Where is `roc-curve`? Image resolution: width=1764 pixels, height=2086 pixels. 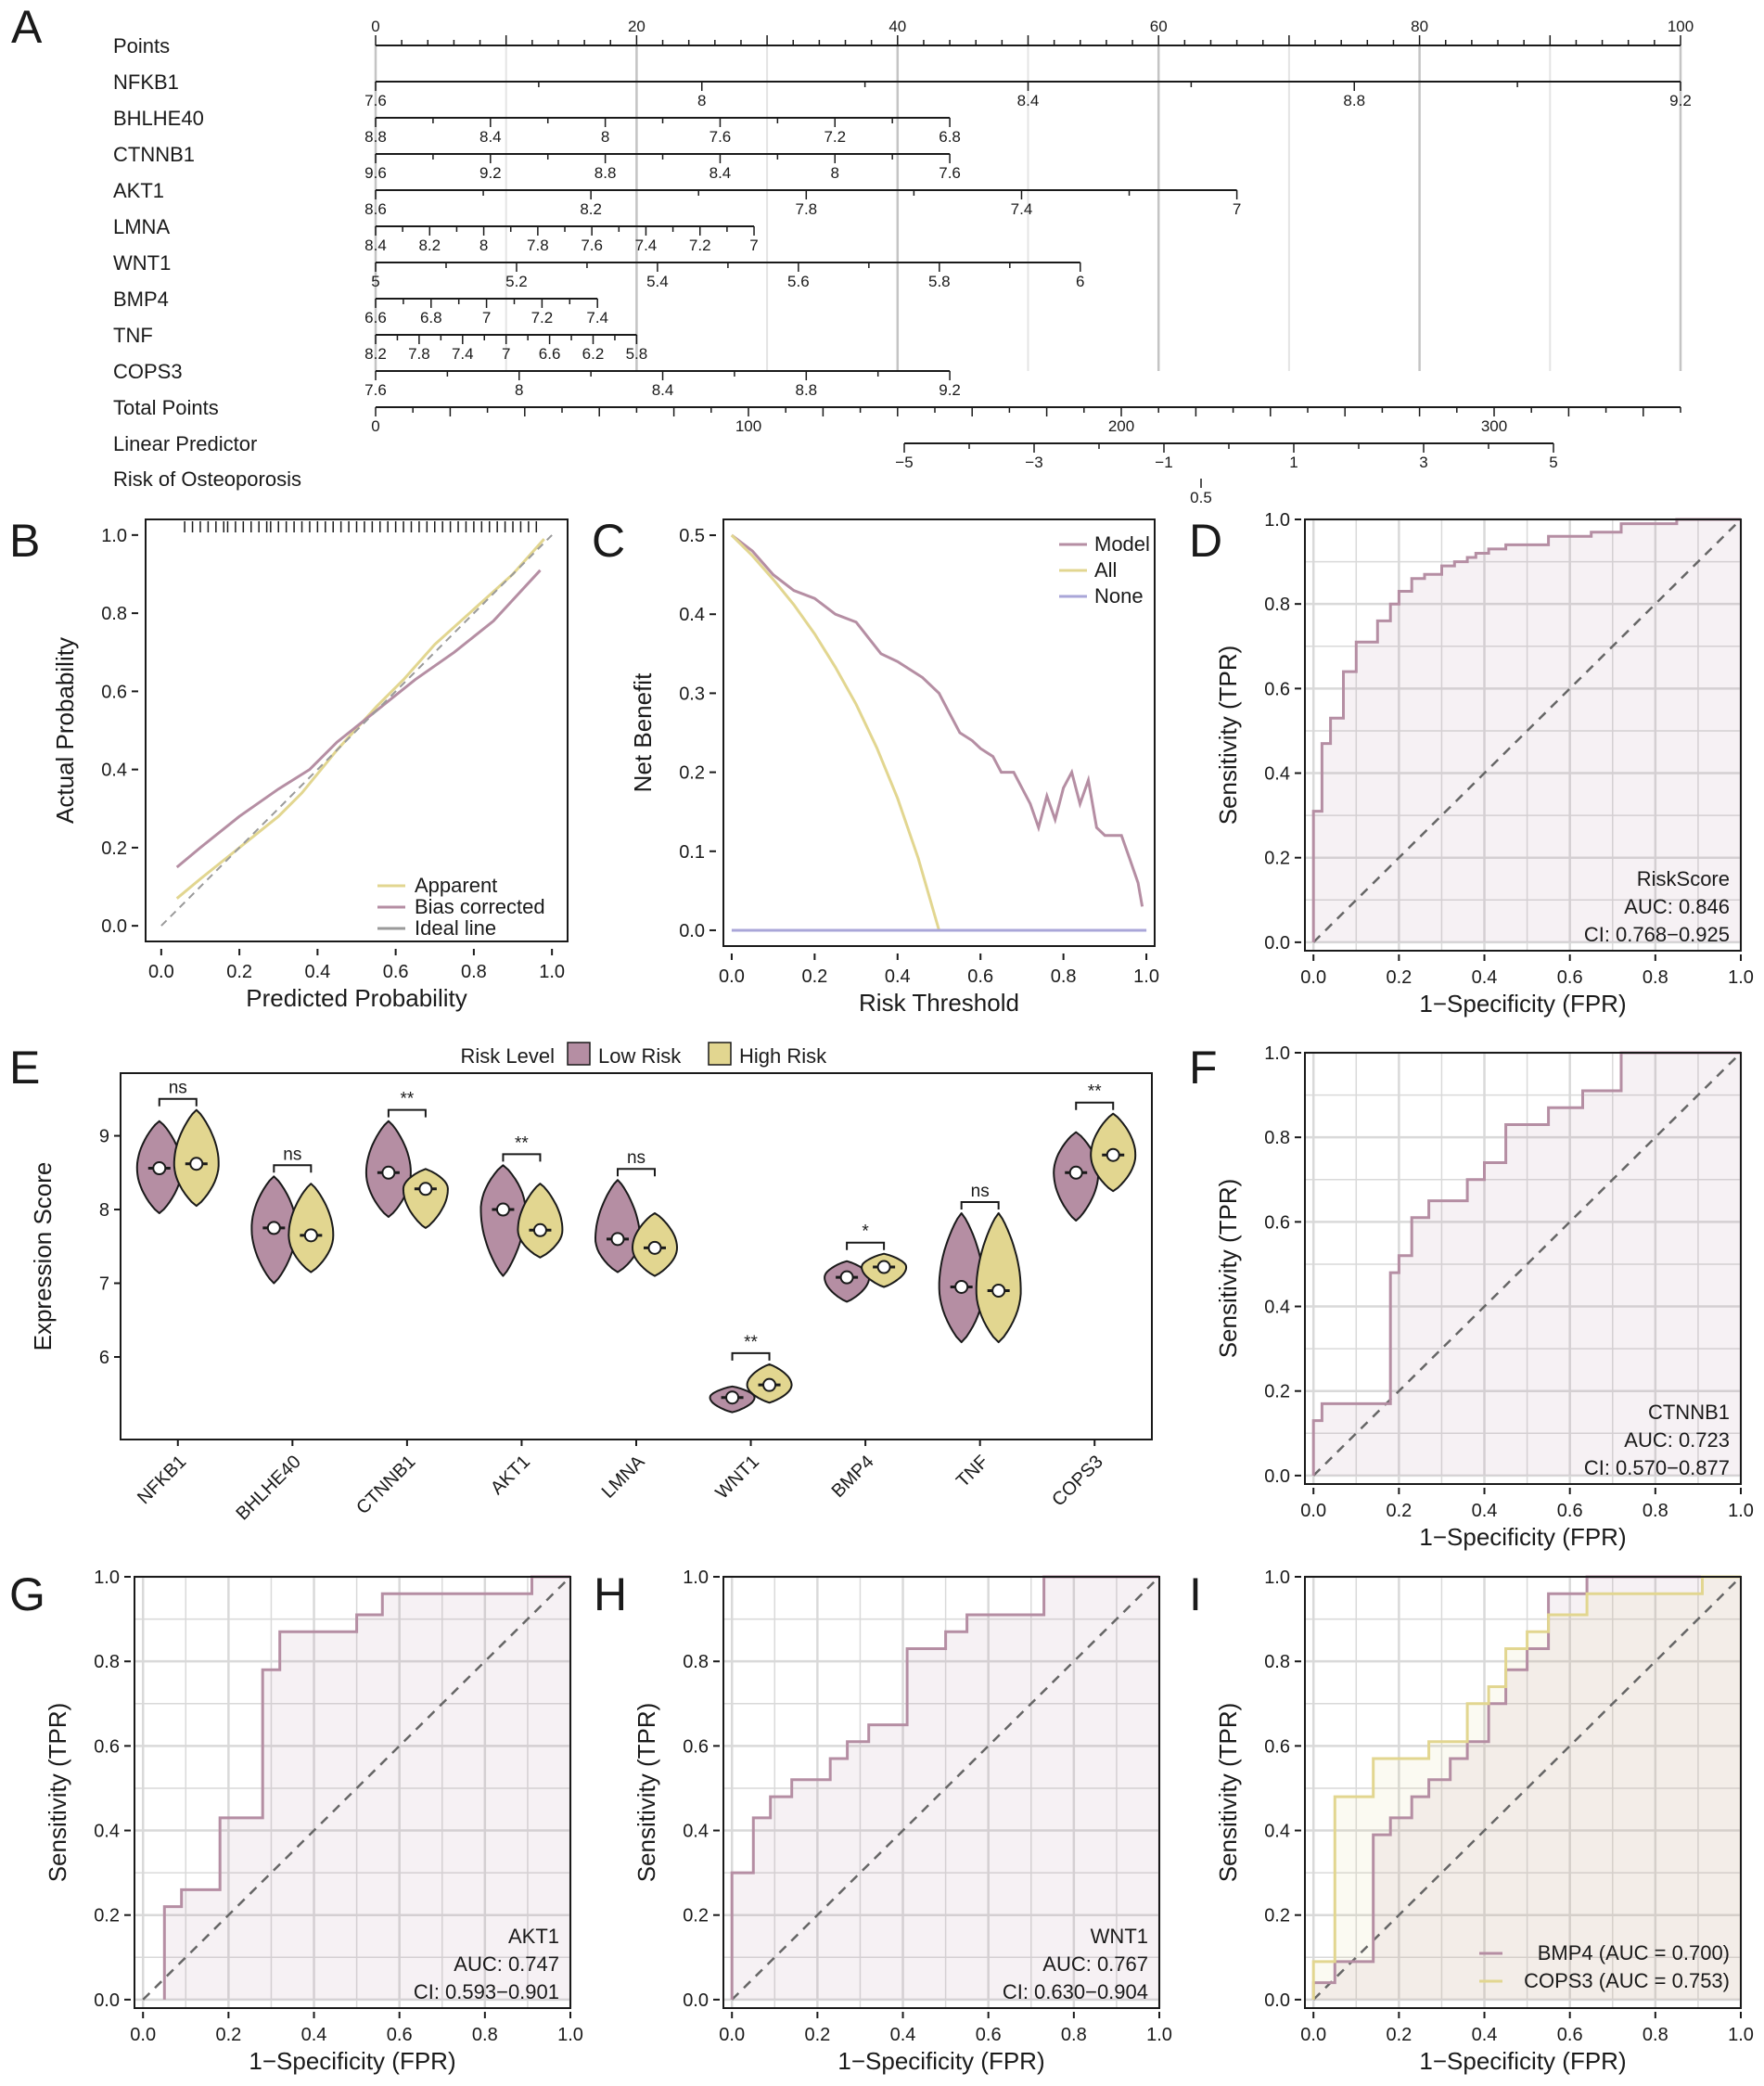 roc-curve is located at coordinates (1526, 1788).